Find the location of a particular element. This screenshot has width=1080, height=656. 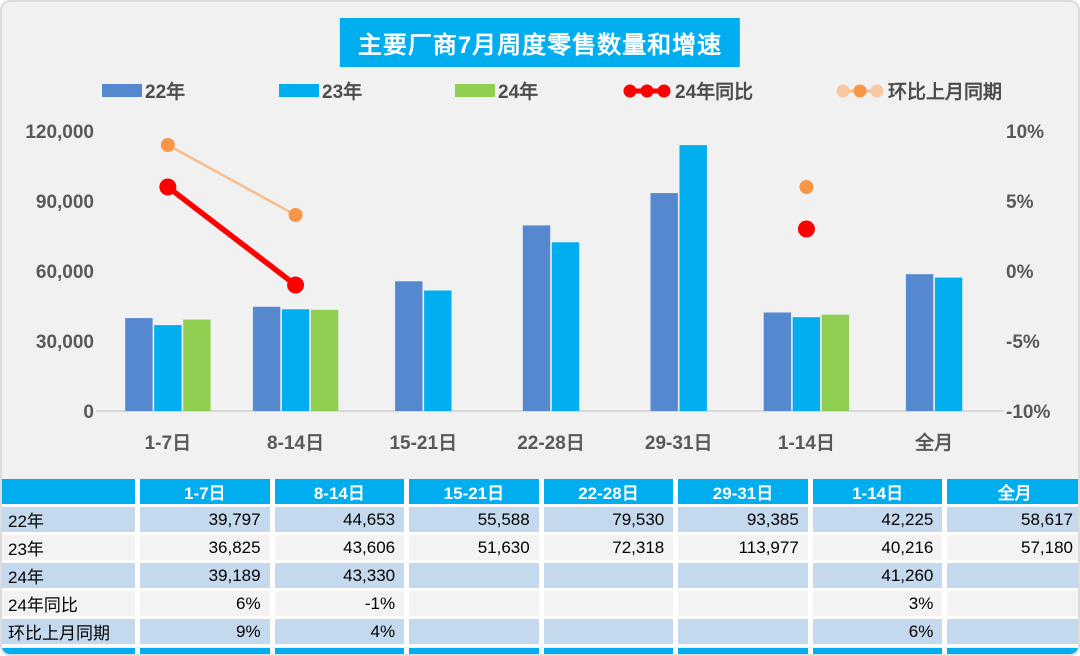

table-row: 环比上月同期 9% 4% 6% is located at coordinates (540, 633).